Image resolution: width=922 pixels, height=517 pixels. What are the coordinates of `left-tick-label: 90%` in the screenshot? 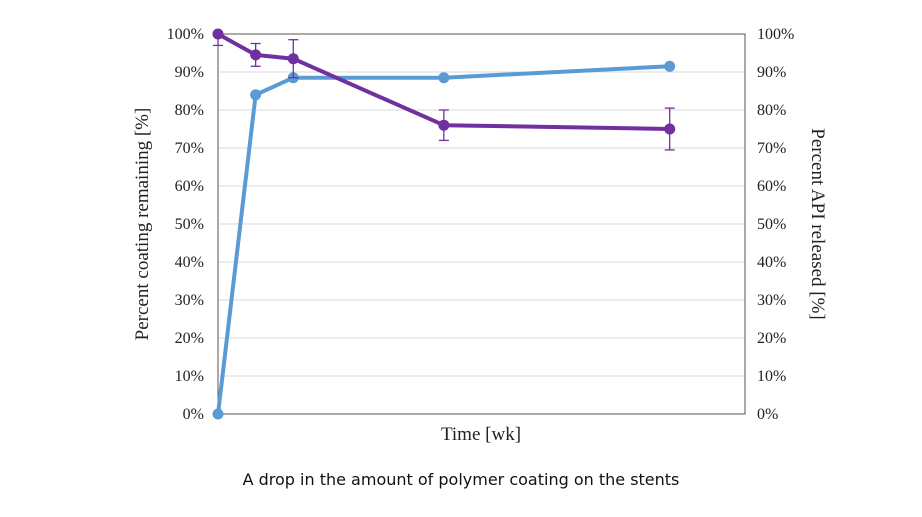 It's located at (189, 72).